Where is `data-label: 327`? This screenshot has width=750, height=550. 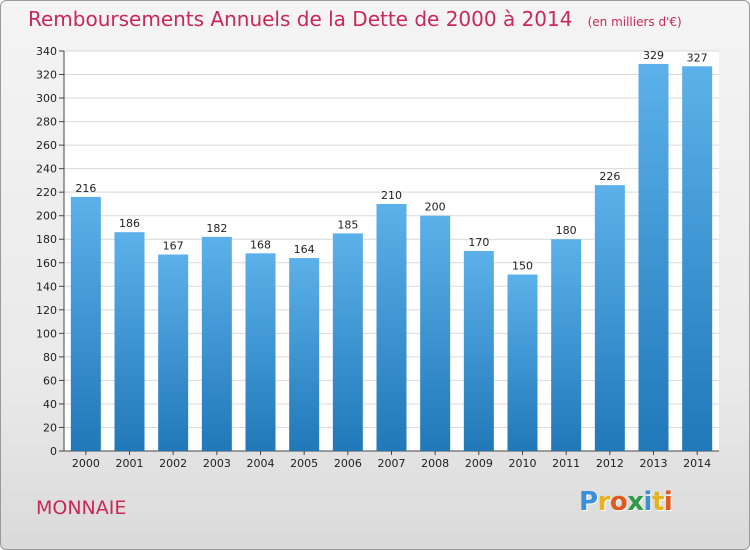 data-label: 327 is located at coordinates (697, 57).